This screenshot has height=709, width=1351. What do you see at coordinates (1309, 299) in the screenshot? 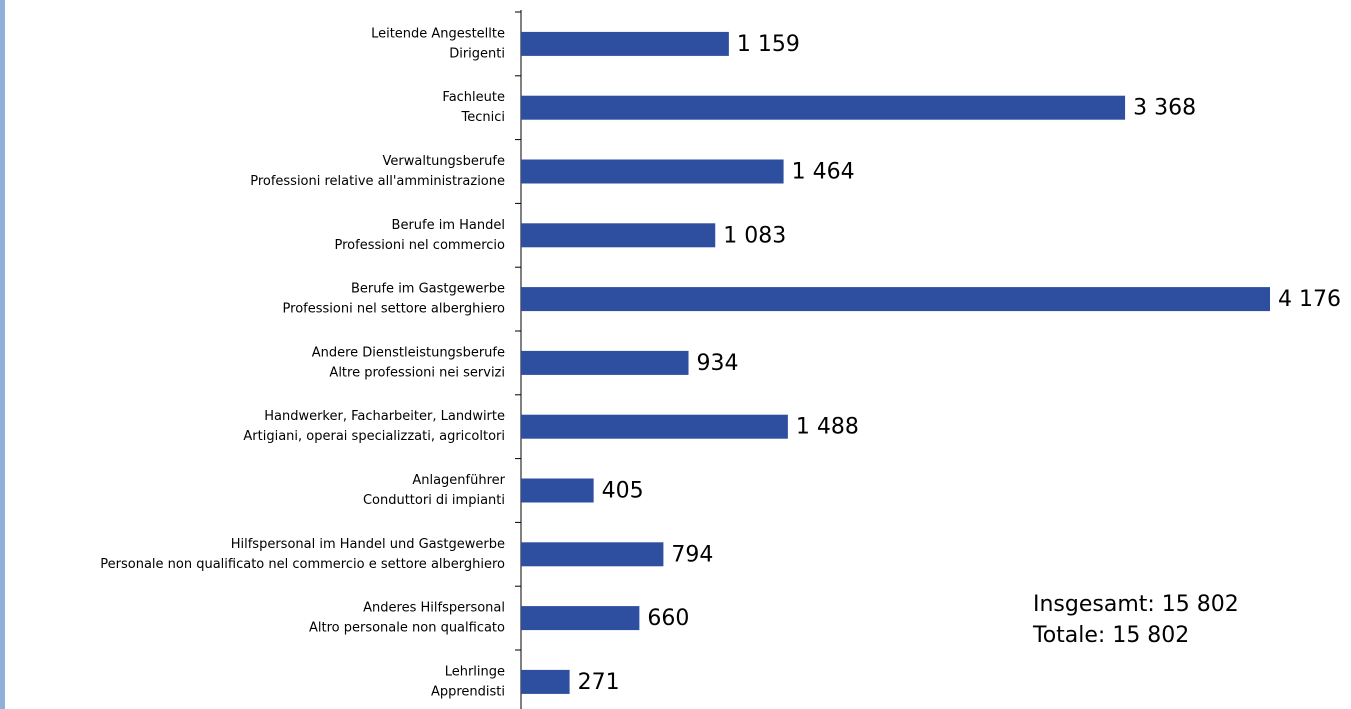
I see `value-label: 4 176` at bounding box center [1309, 299].